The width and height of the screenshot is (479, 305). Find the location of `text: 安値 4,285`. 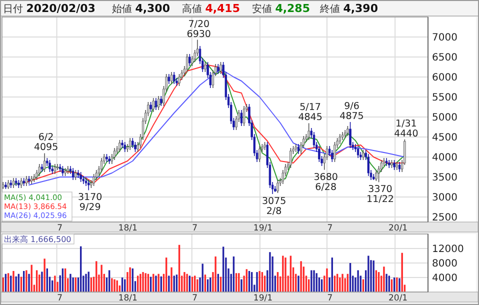

text: 安値 4,285 is located at coordinates (281, 8).